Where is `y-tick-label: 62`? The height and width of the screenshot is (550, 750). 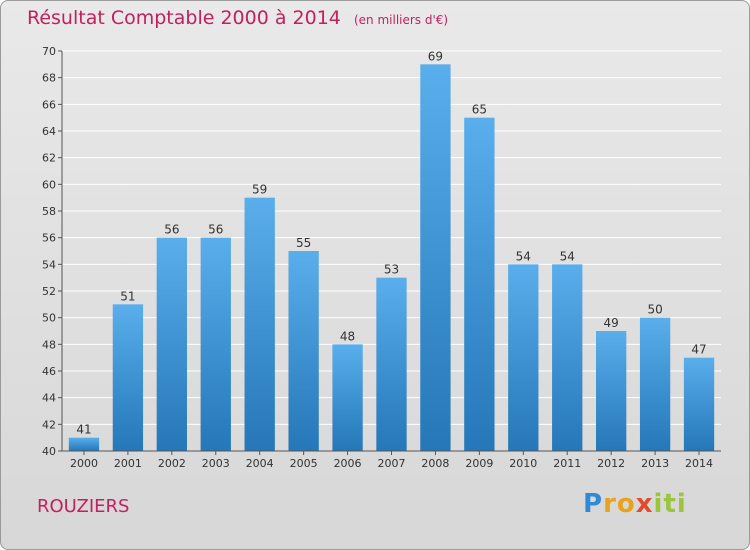 y-tick-label: 62 is located at coordinates (49, 158).